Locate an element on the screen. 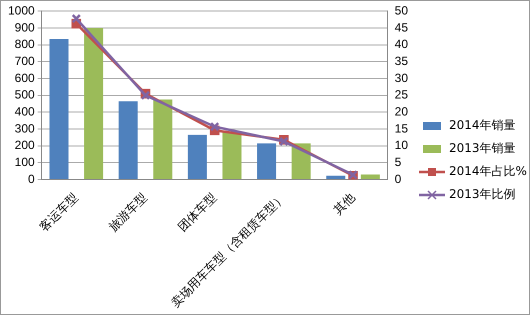 The image size is (530, 315). legend-label: 2014年销量 is located at coordinates (482, 125).